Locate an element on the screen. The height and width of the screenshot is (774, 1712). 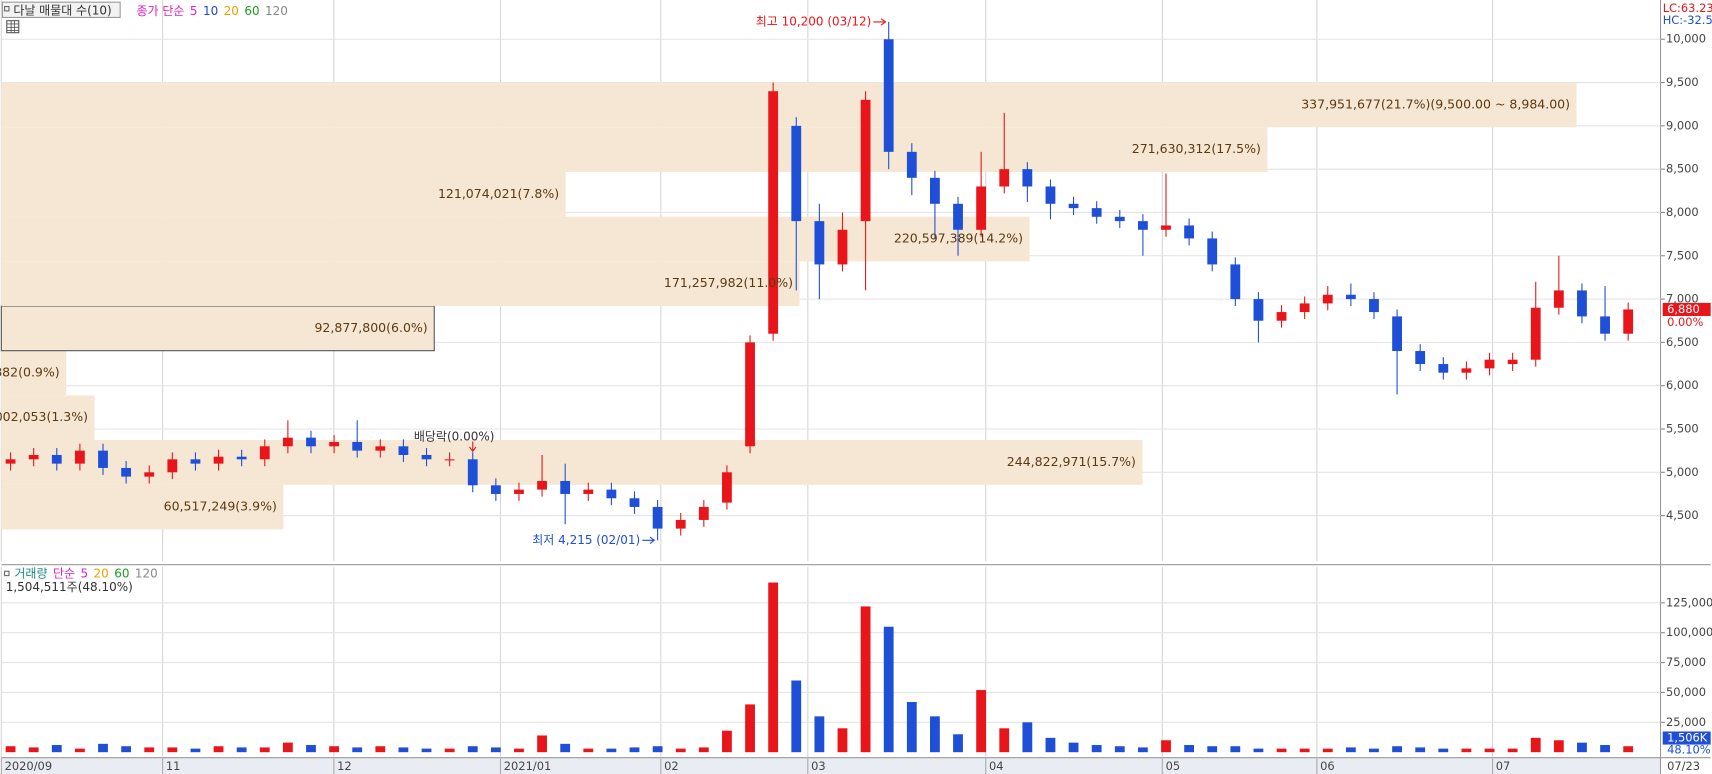
volume-profile-label: 121,074,021(7.8%) is located at coordinates (498, 193).